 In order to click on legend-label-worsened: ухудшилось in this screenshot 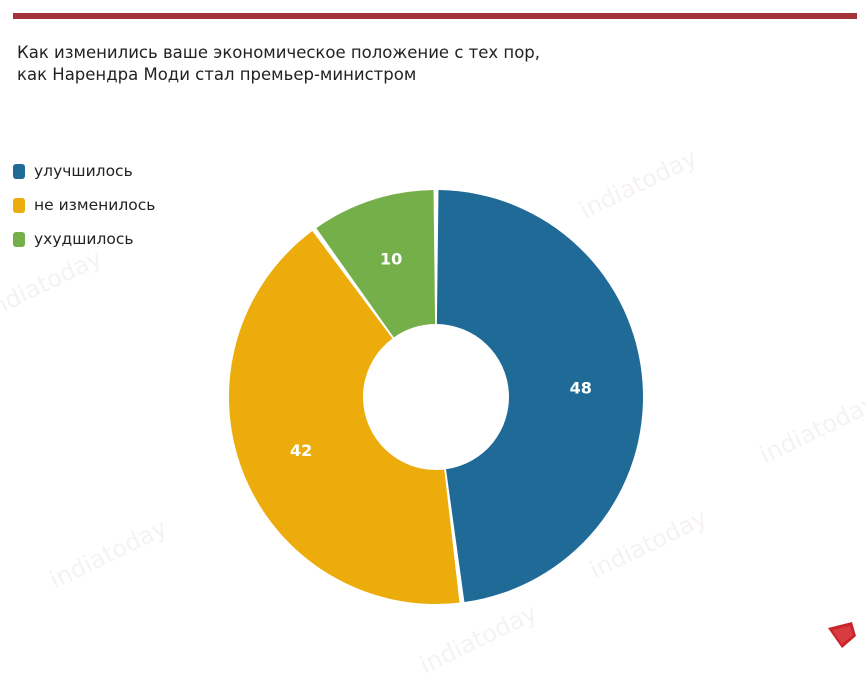, I will do `click(84, 239)`.